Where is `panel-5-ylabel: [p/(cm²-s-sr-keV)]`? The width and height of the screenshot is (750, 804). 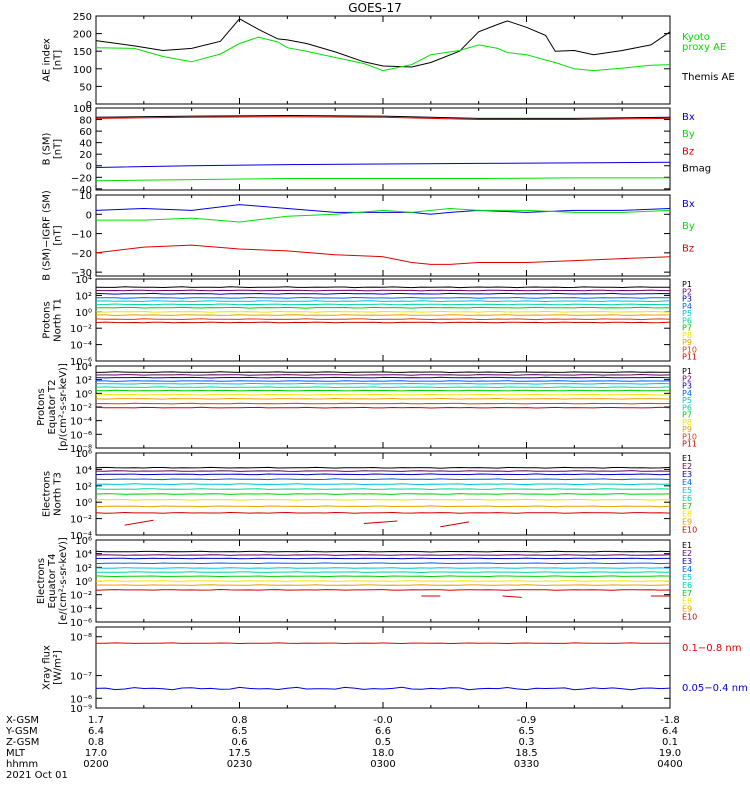
panel-5-ylabel: [p/(cm²-s-sr-keV)] is located at coordinates (63, 407).